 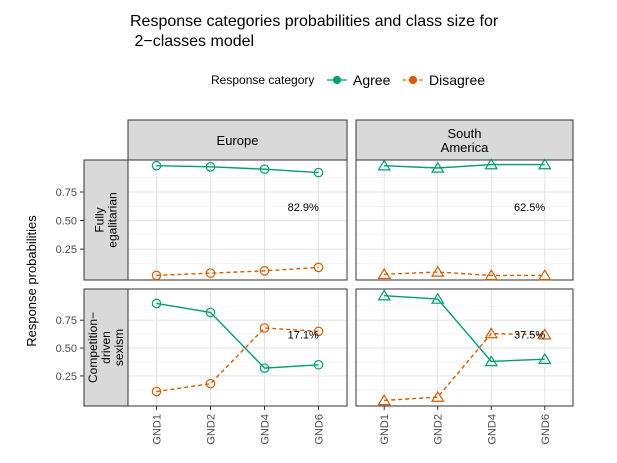 I want to click on row-strip-label: Competition−, so click(x=93, y=347).